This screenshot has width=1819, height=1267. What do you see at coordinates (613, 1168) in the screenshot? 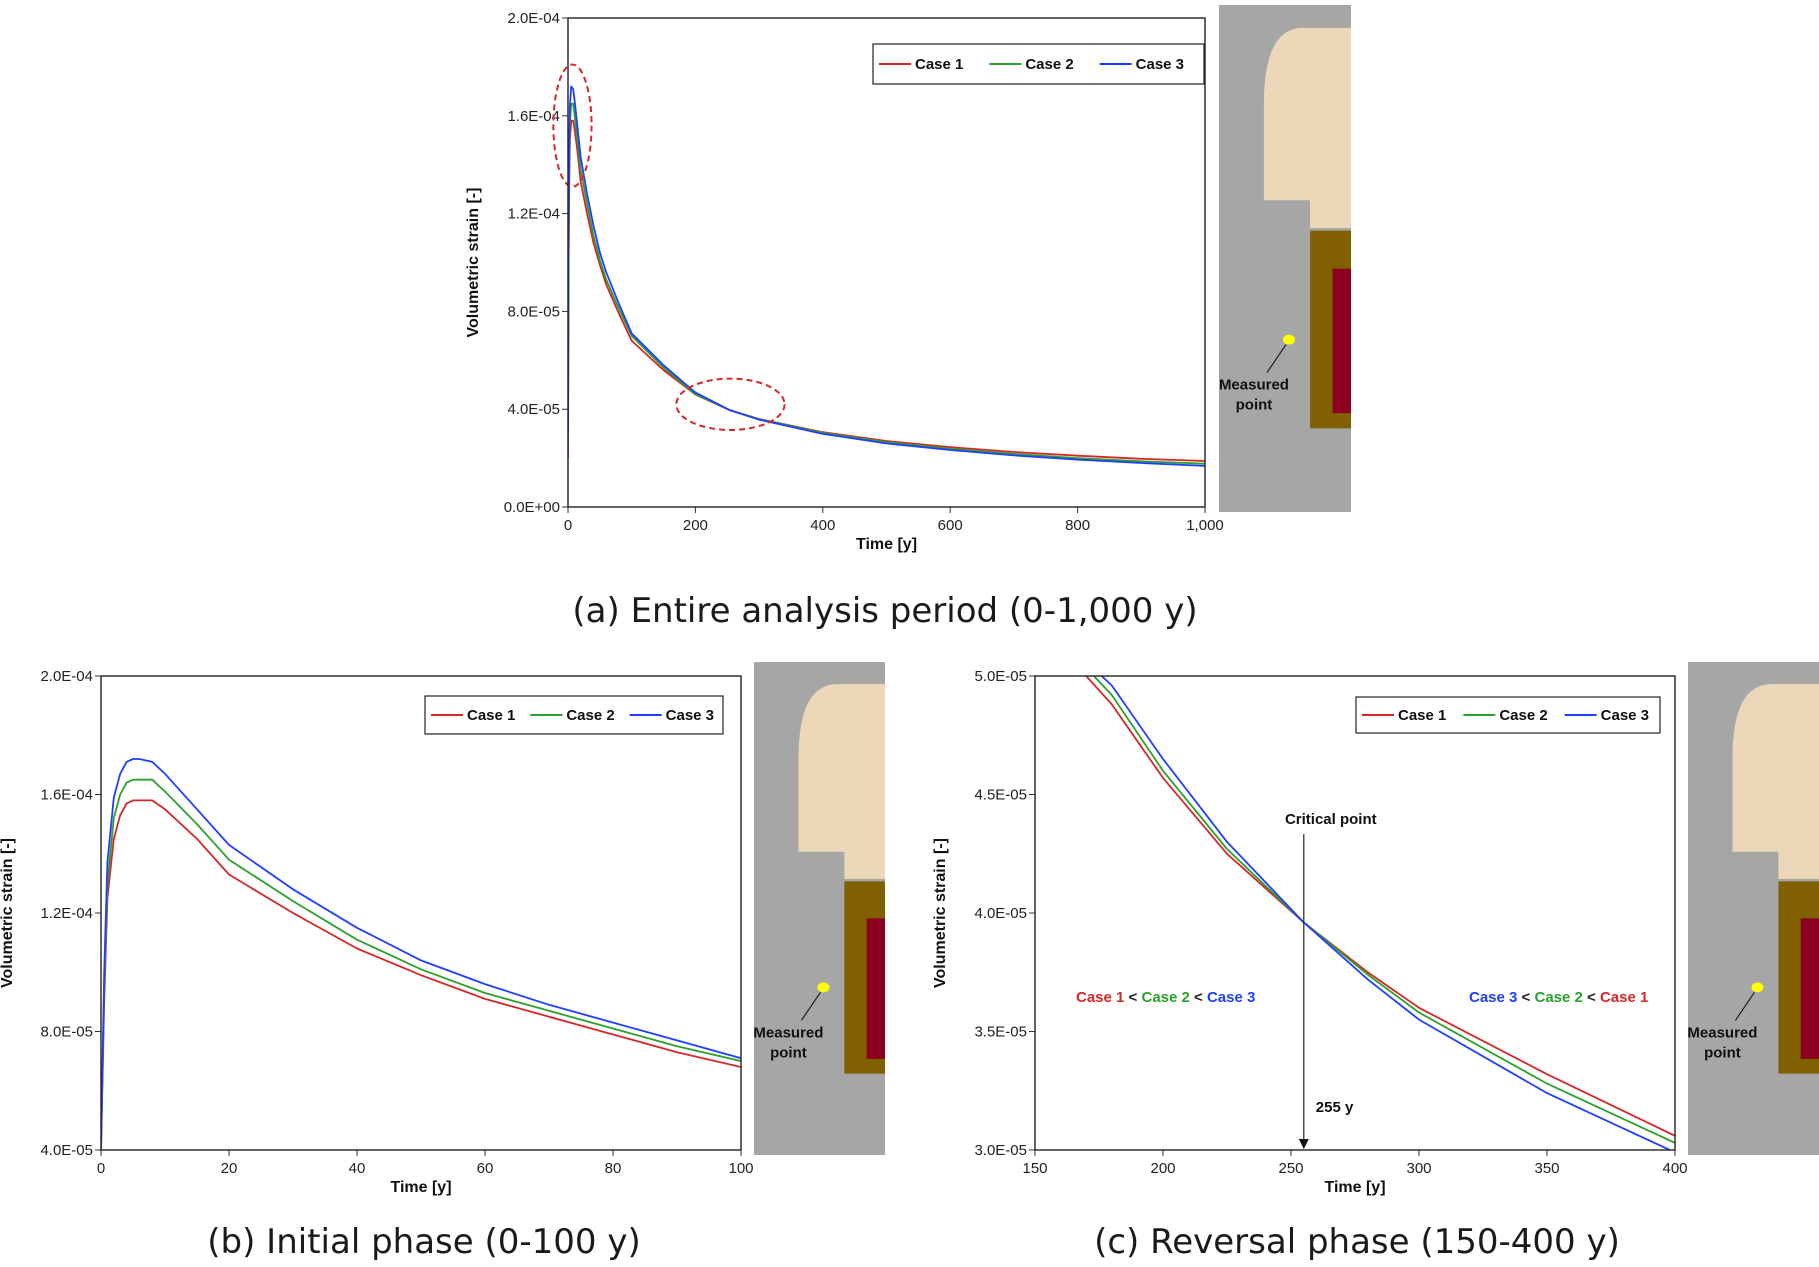
I see `x-tick-label: 80` at bounding box center [613, 1168].